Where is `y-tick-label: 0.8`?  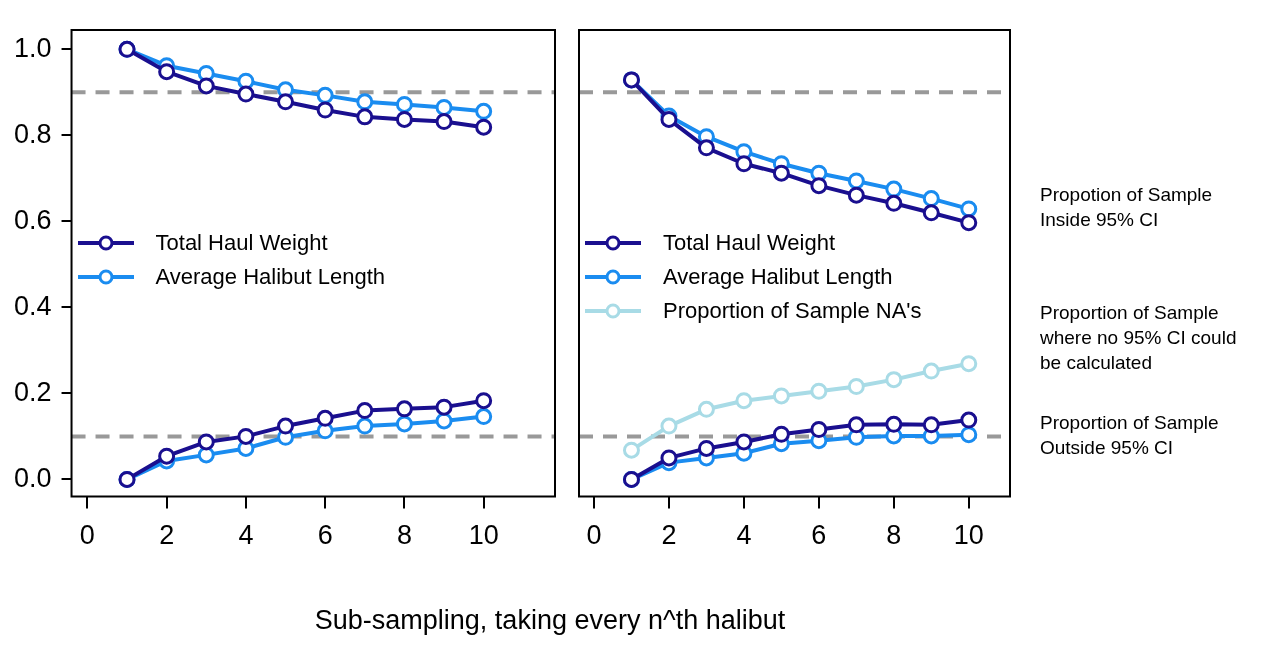
y-tick-label: 0.8 is located at coordinates (32, 133).